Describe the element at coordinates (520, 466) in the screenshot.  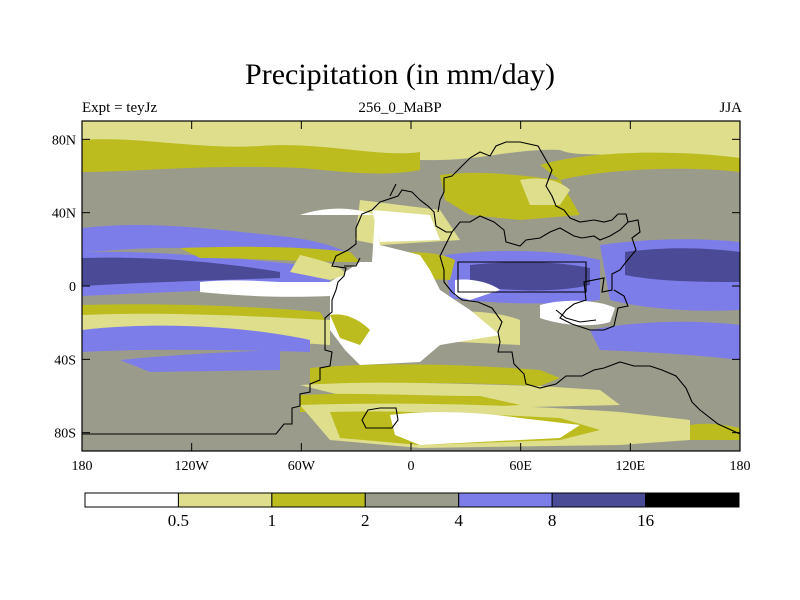
I see `x-tick-label: 60E` at that location.